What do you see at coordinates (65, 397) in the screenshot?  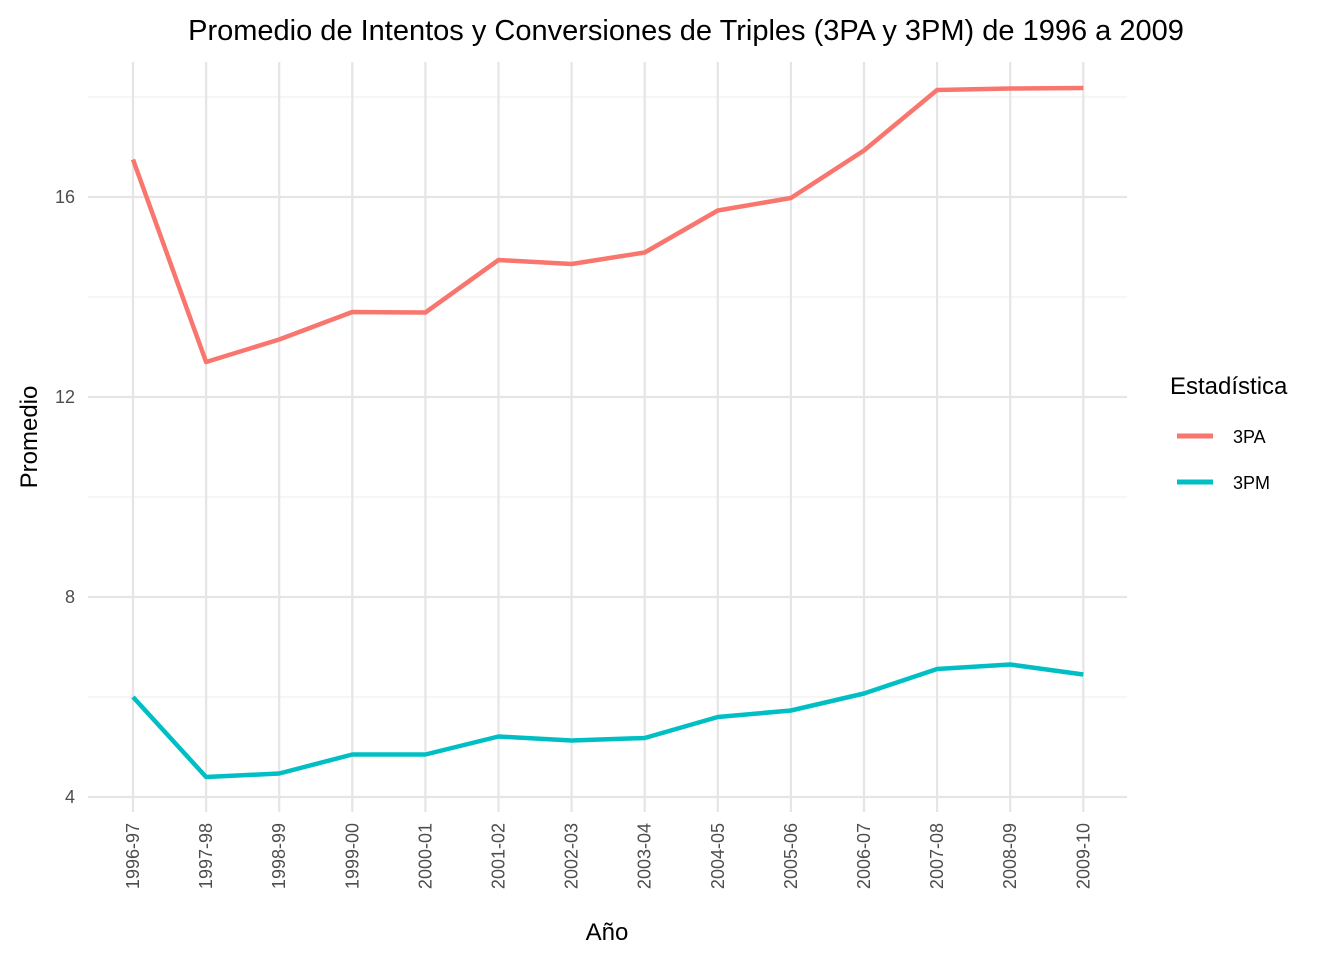 I see `y-tick-label: 12` at bounding box center [65, 397].